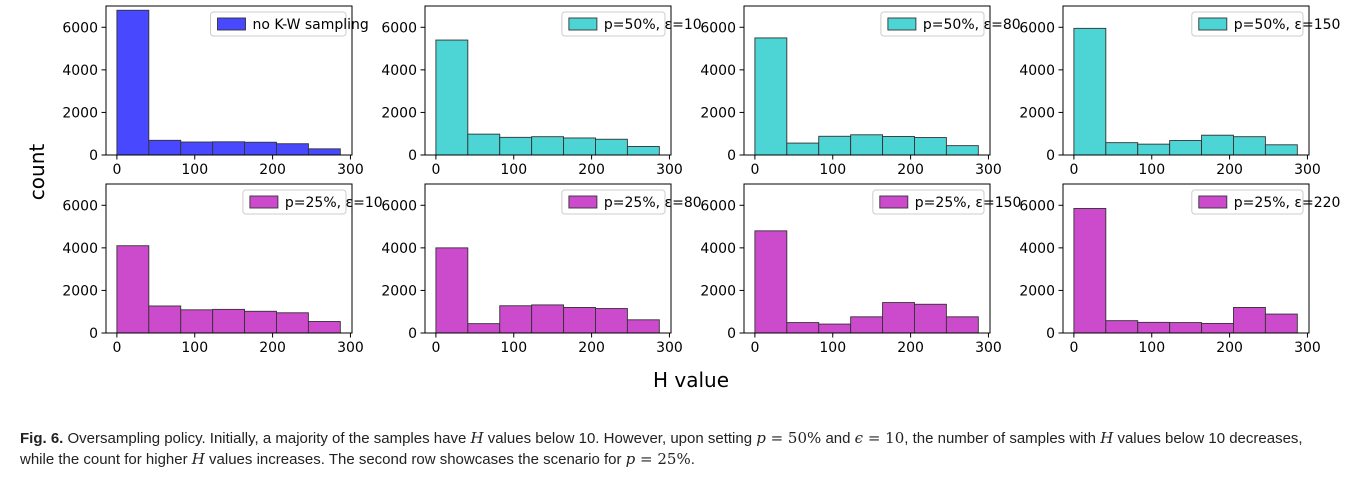 The height and width of the screenshot is (483, 1358). Describe the element at coordinates (838, 438) in the screenshot. I see `caption-text-3: and` at that location.